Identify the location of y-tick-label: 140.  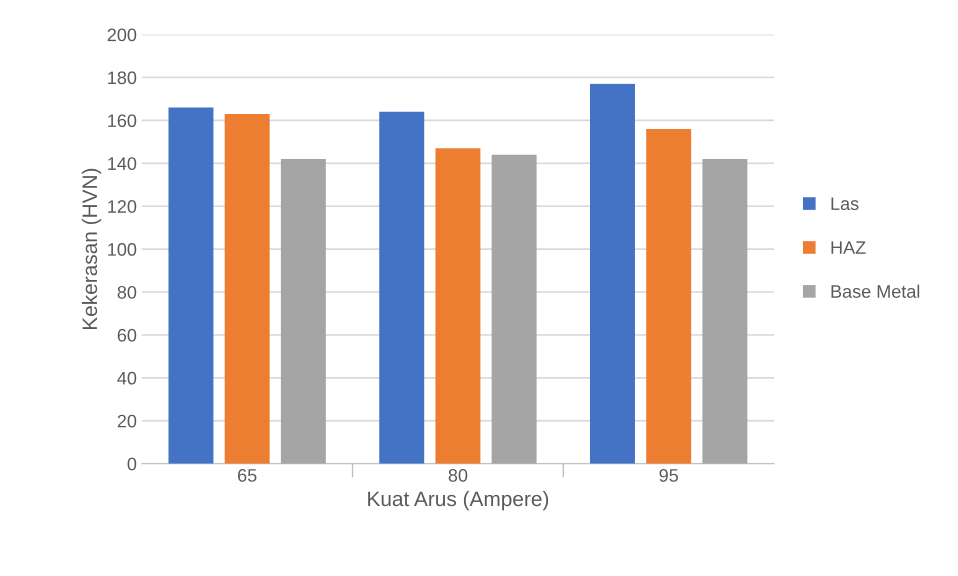
(122, 163).